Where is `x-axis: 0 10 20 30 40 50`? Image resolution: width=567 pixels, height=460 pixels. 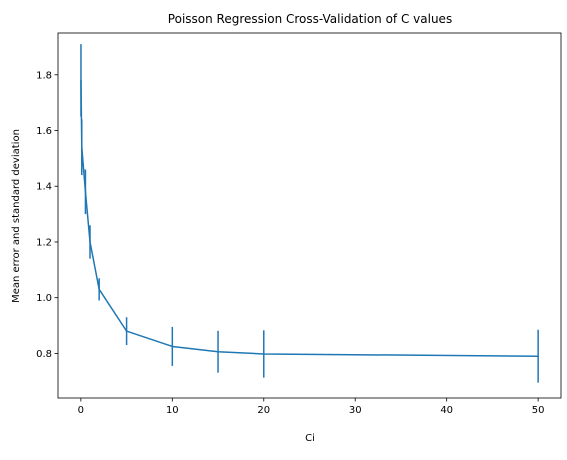
x-axis: 0 10 20 30 40 50 is located at coordinates (311, 407).